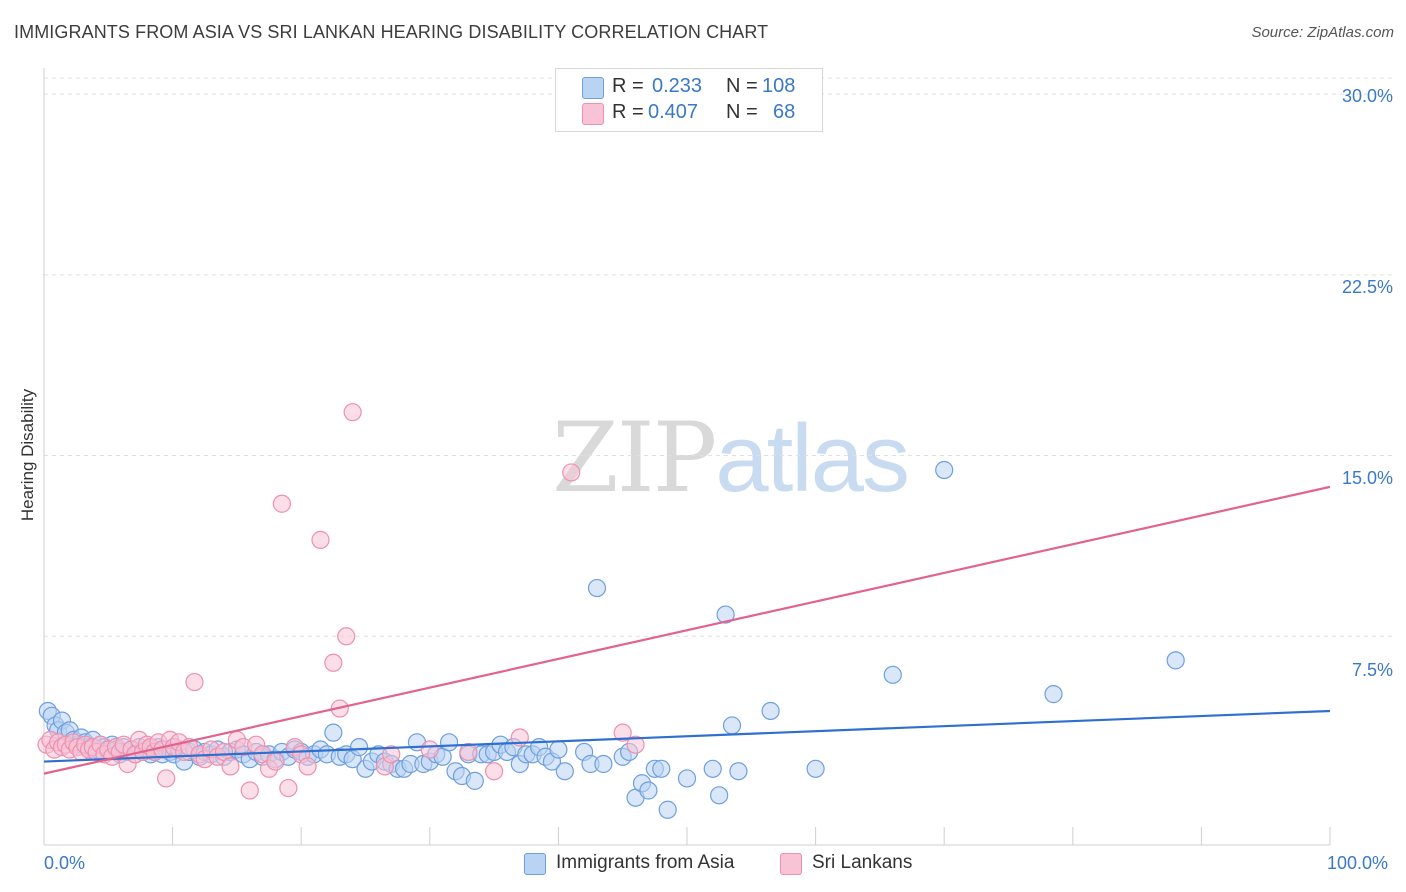 The height and width of the screenshot is (892, 1406). What do you see at coordinates (784, 112) in the screenshot?
I see `legend-n-value: 68` at bounding box center [784, 112].